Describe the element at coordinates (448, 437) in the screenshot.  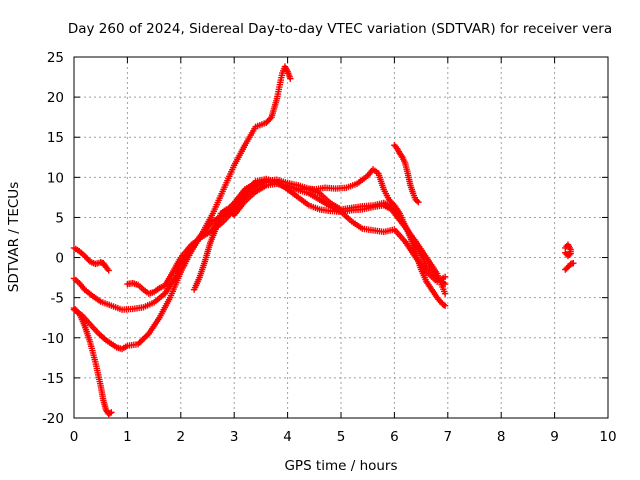
I see `x-tick-label: 7` at that location.